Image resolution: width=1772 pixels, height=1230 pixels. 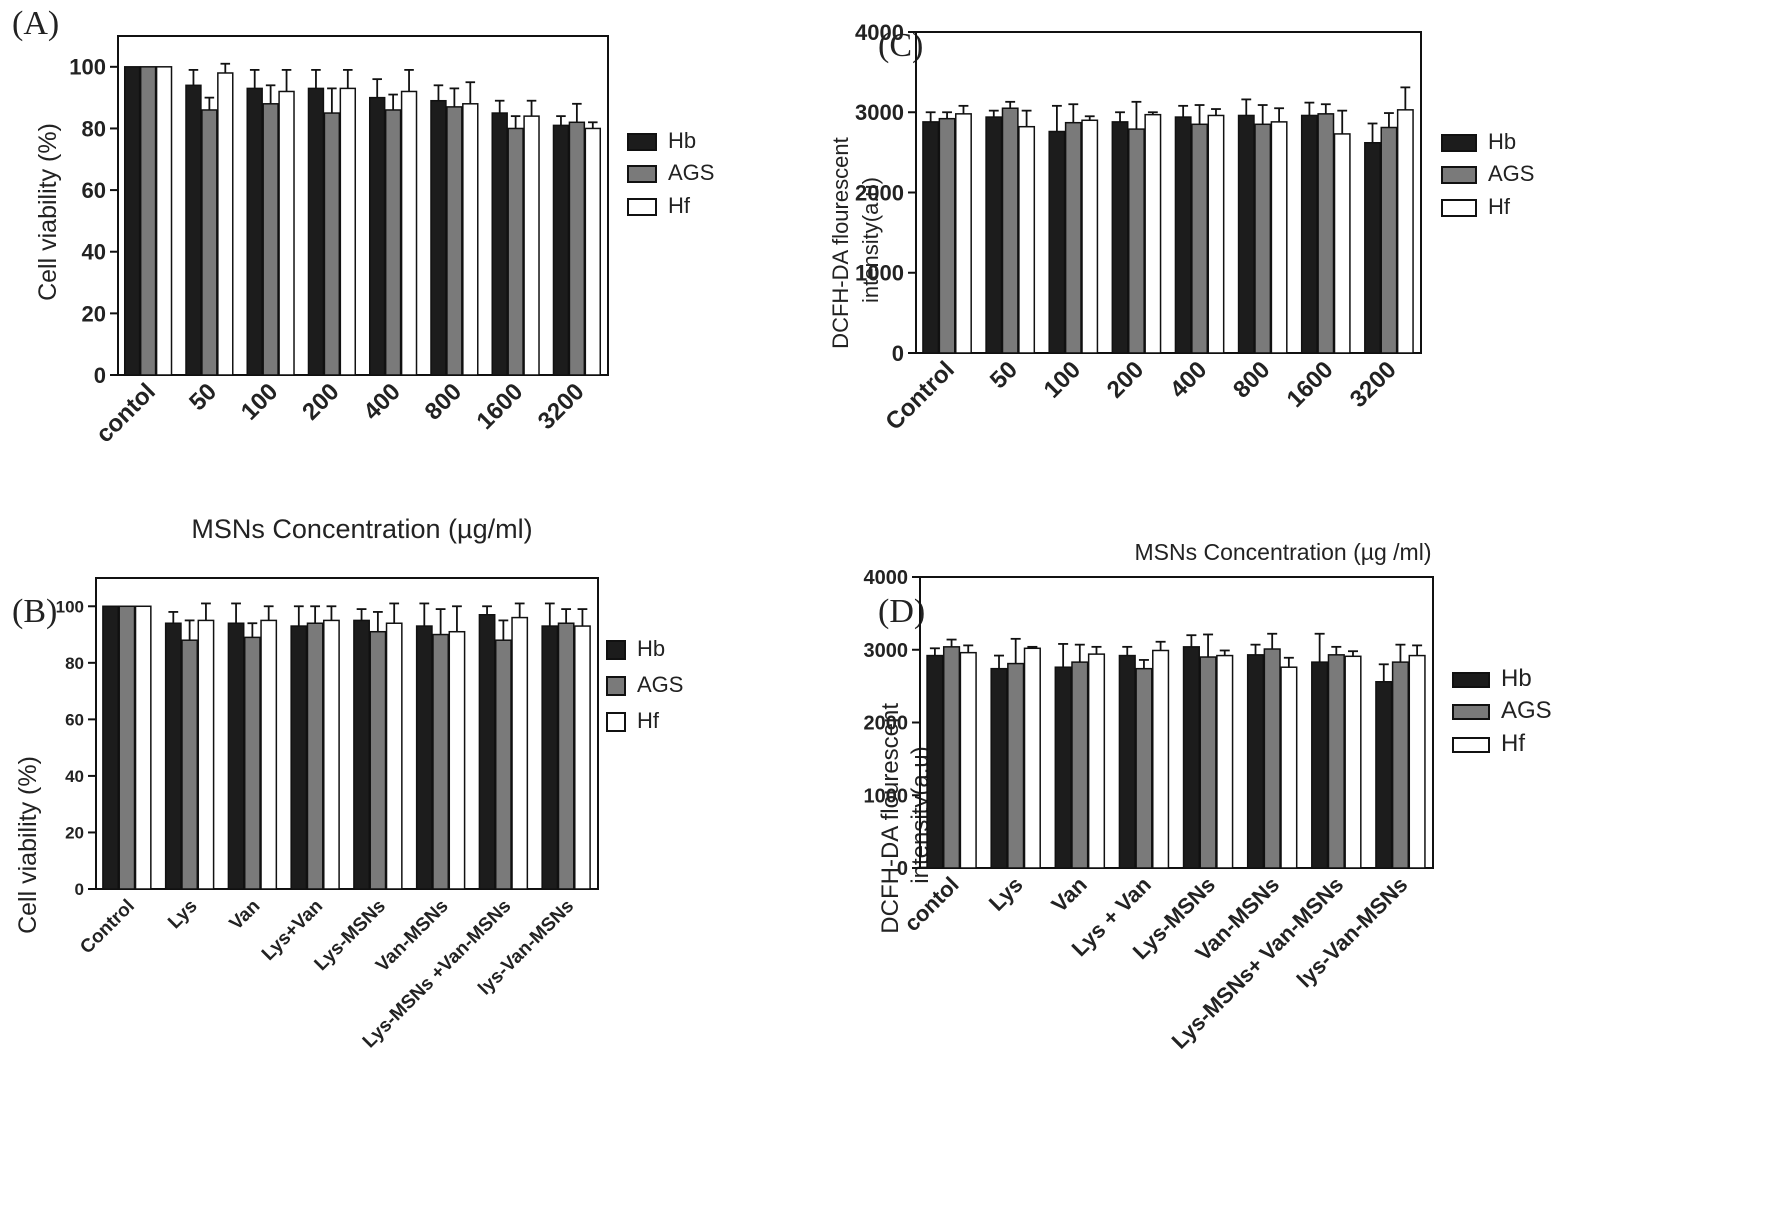 What do you see at coordinates (94, 190) in the screenshot?
I see `y-tick-label: 60` at bounding box center [94, 190].